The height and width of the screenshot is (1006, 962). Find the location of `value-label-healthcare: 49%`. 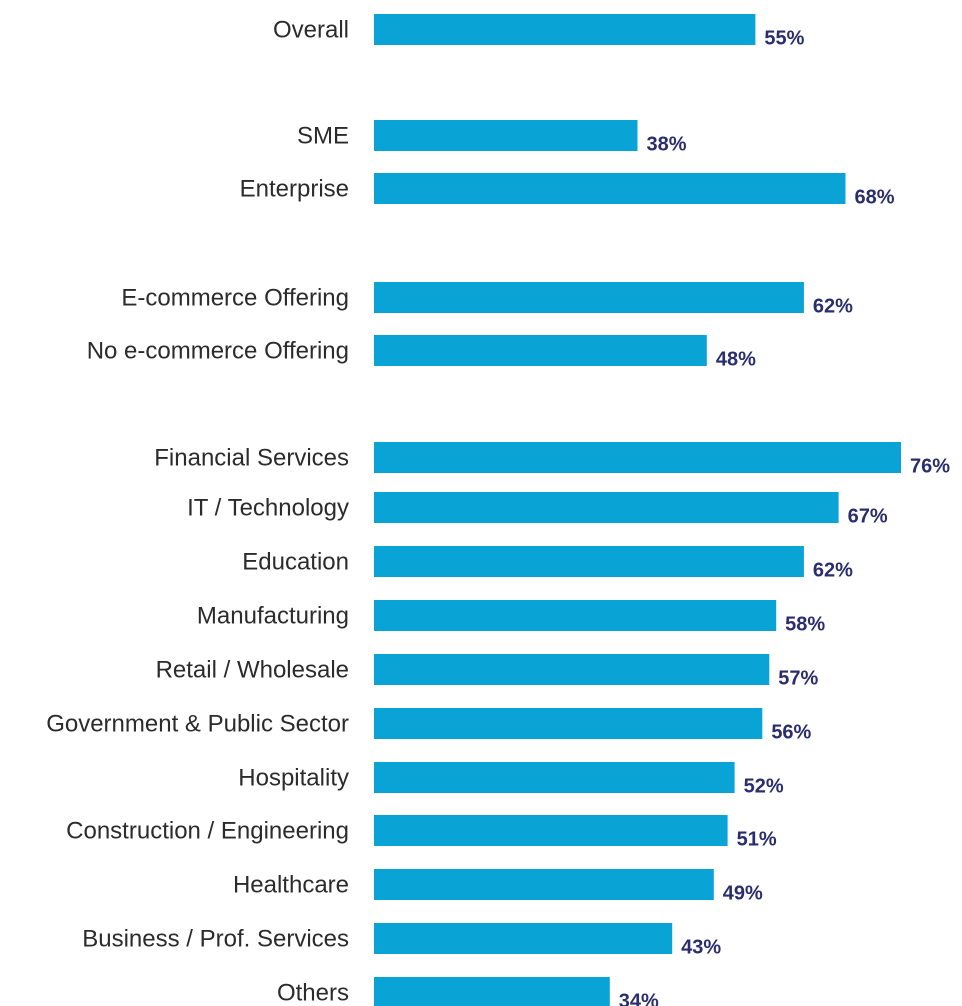

value-label-healthcare: 49% is located at coordinates (743, 894).